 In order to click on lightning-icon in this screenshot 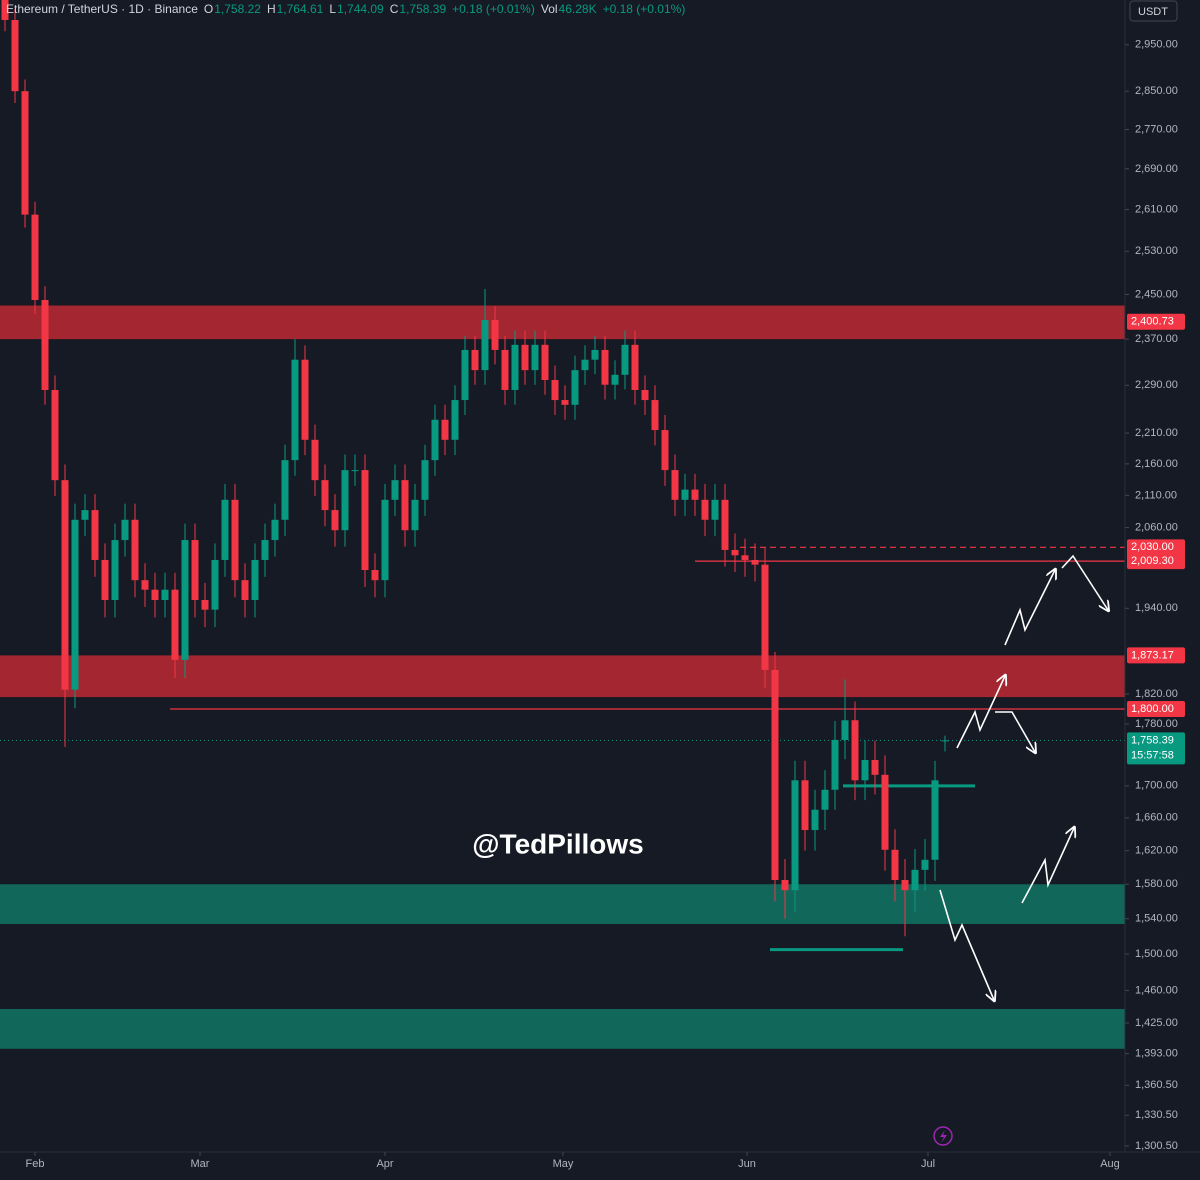, I will do `click(943, 1136)`.